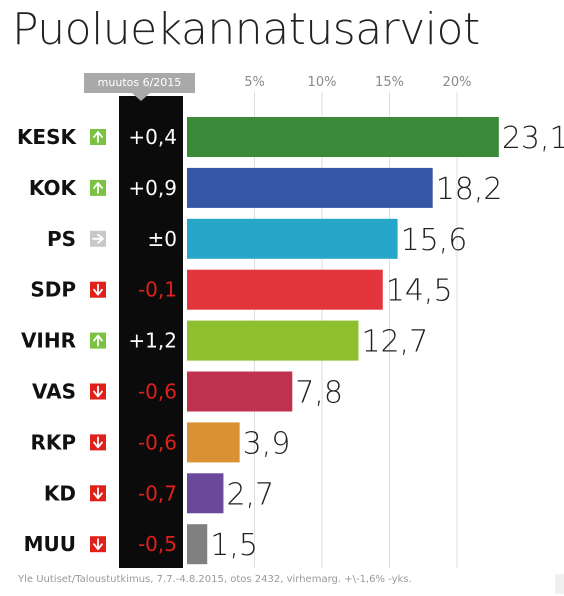  Describe the element at coordinates (48, 341) in the screenshot. I see `party-label-vihr: VIHR` at that location.